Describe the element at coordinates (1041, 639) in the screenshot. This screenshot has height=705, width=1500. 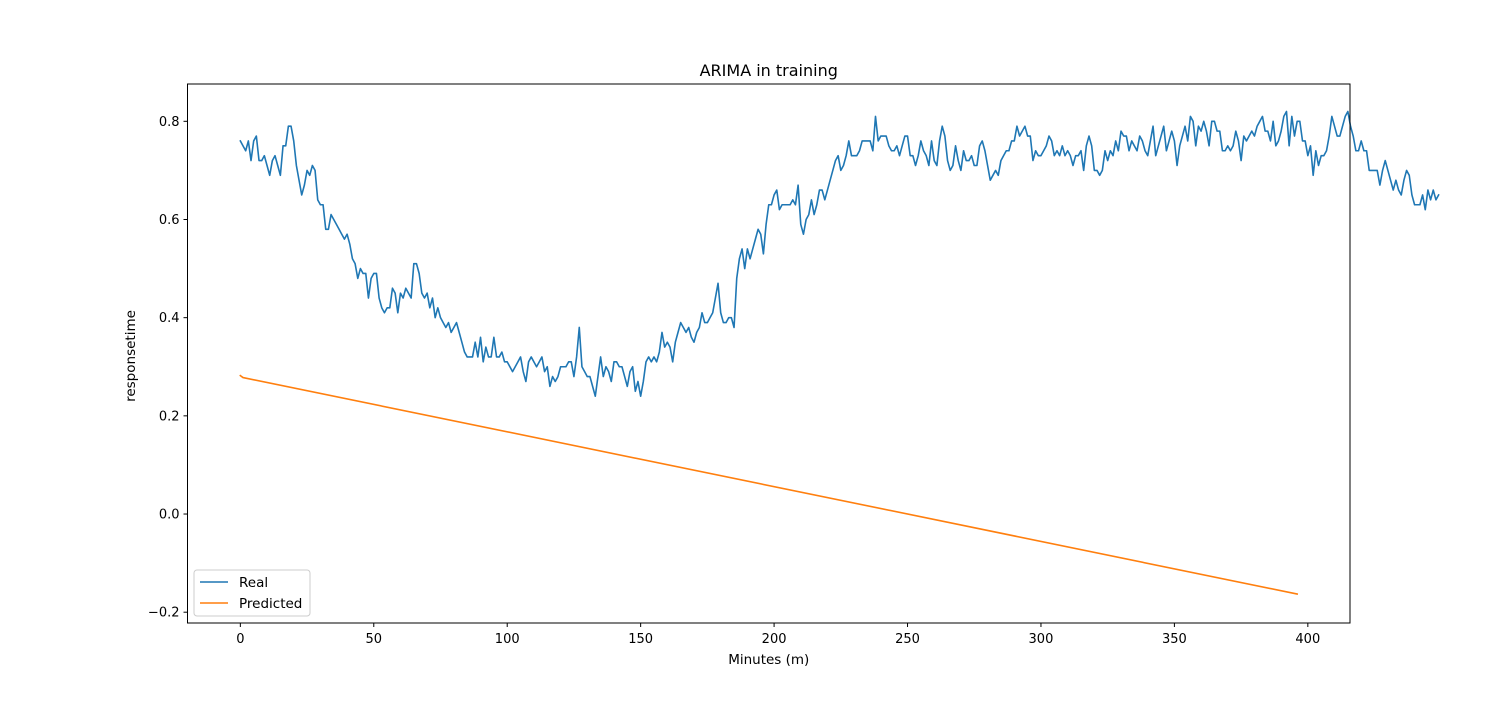
I see `x-tick-label: 300` at that location.